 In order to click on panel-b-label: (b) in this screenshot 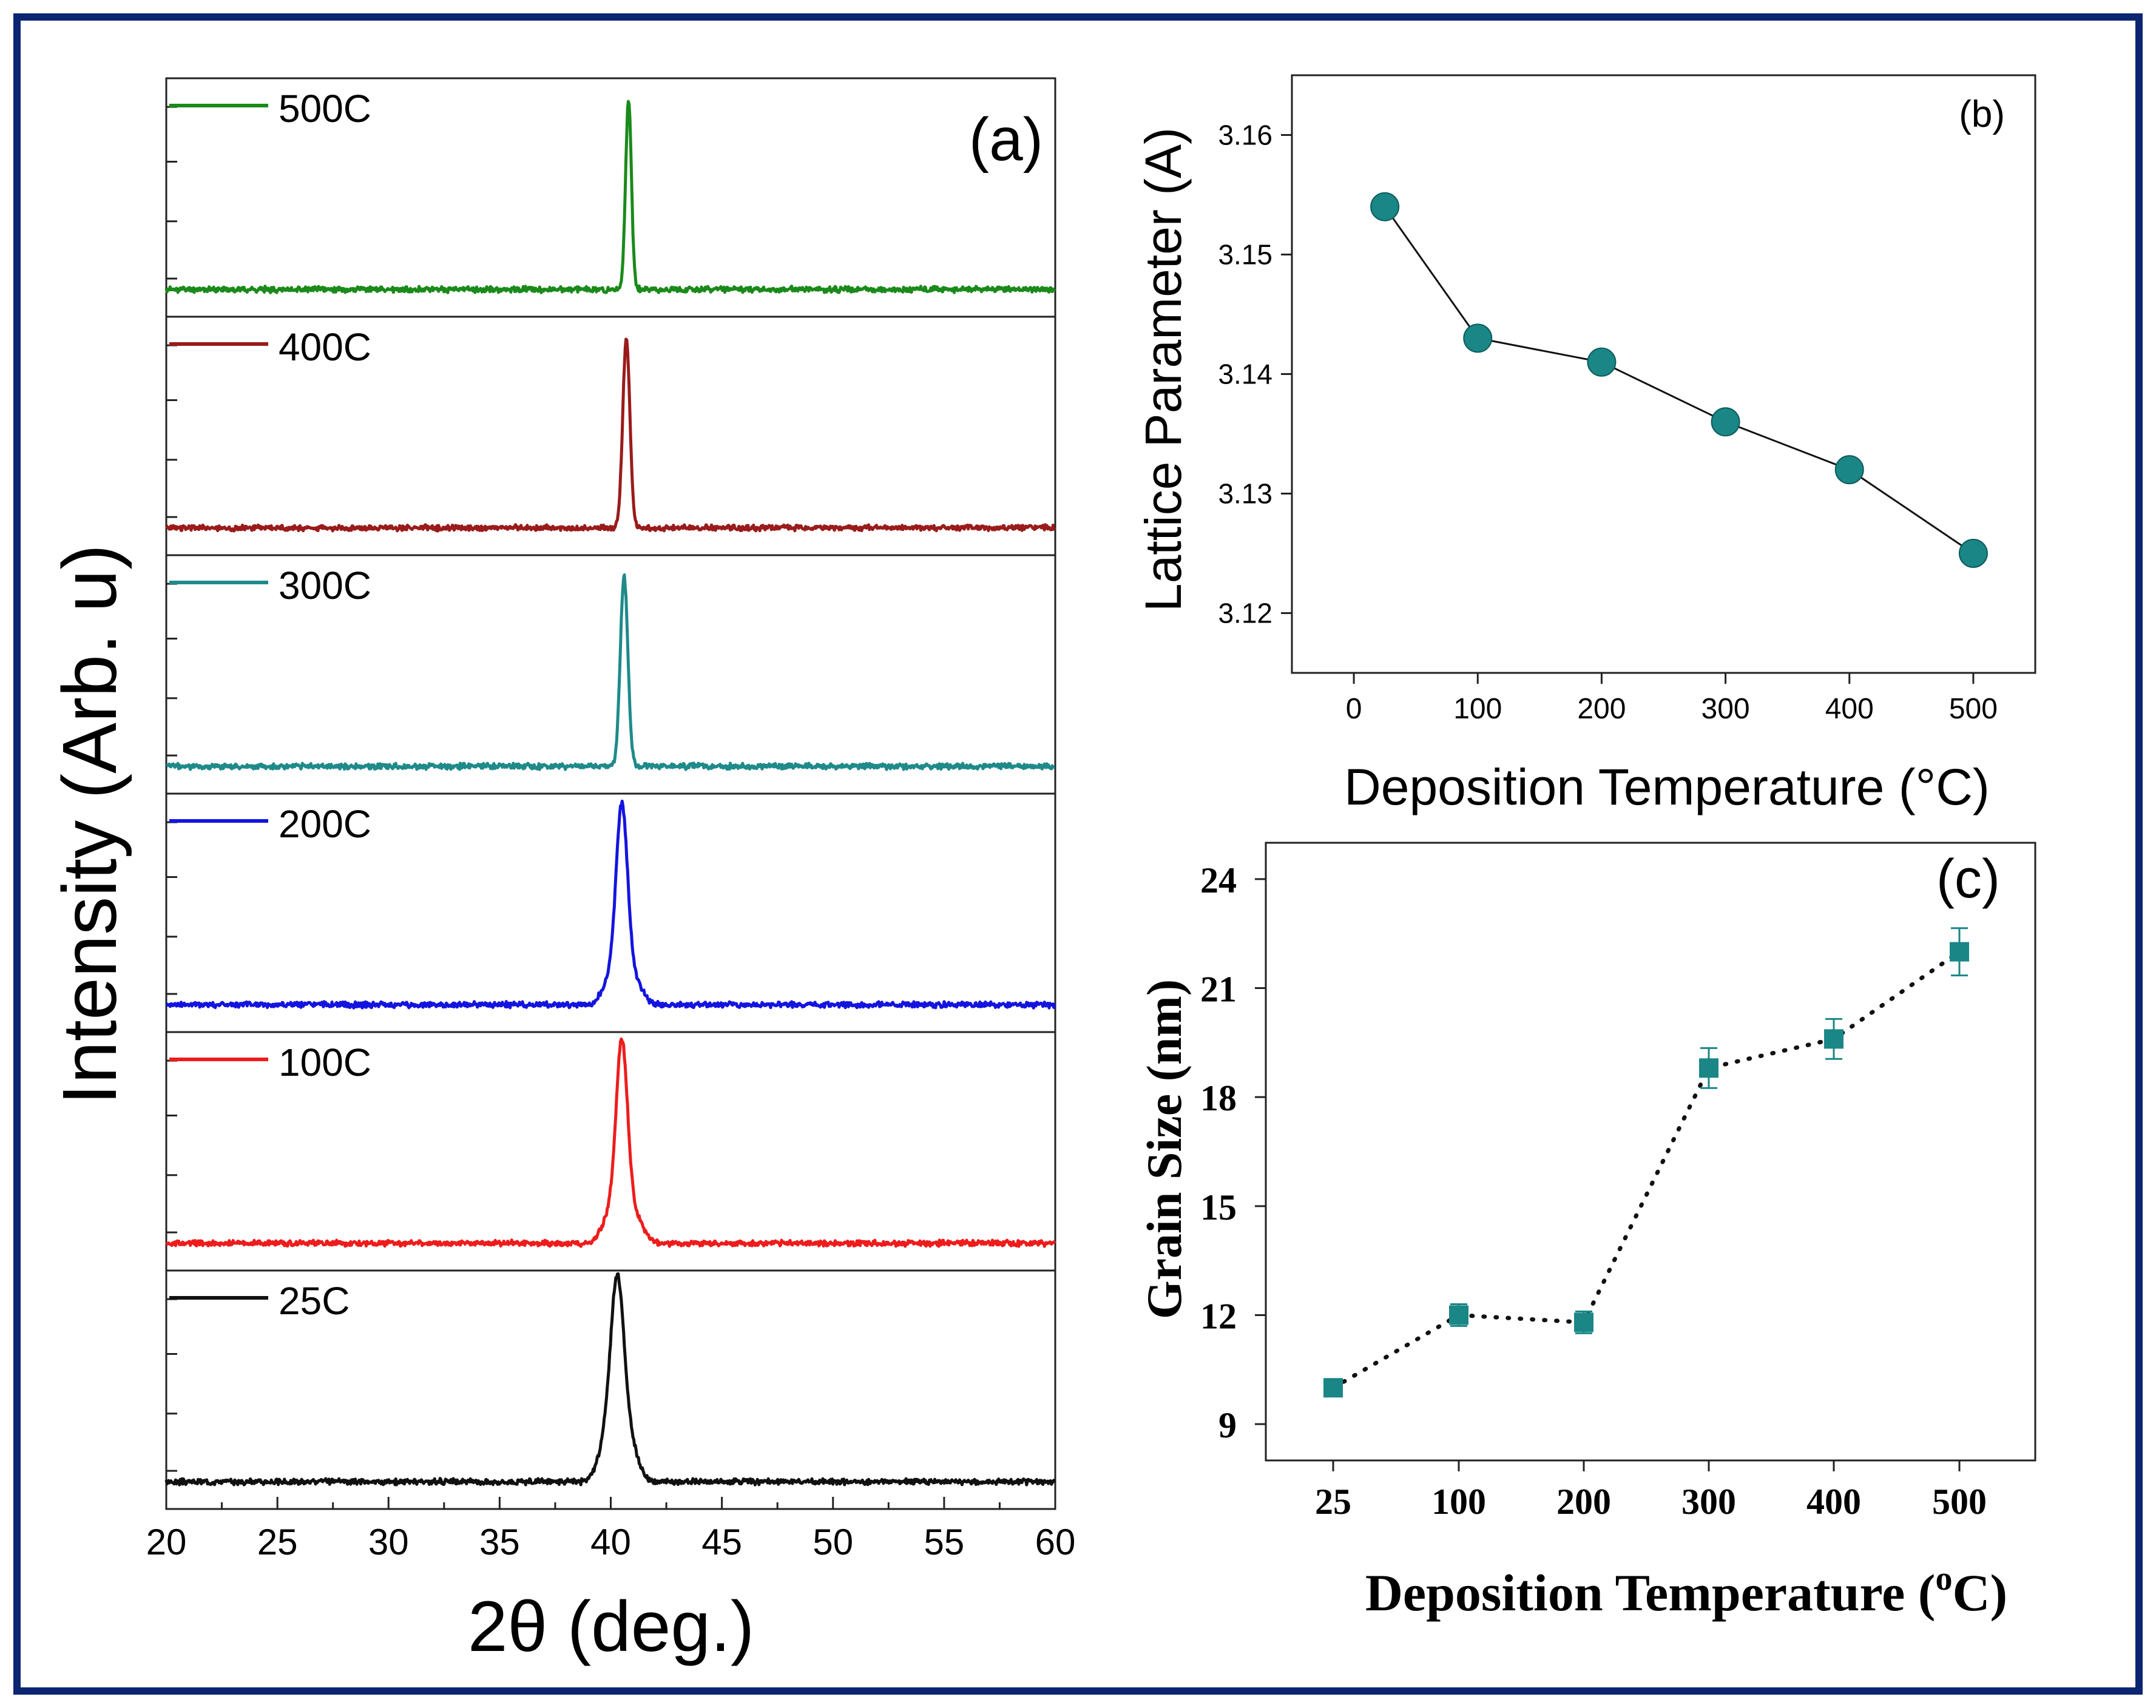, I will do `click(1982, 114)`.